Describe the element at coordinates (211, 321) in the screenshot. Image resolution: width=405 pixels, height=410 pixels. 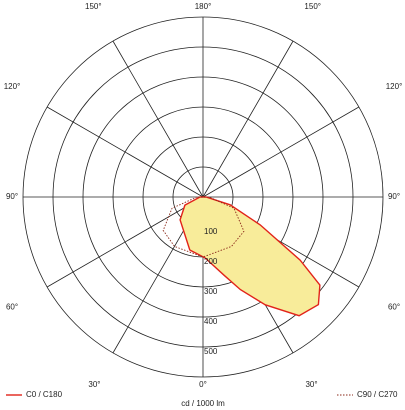
I see `r-tick-label: 400` at that location.